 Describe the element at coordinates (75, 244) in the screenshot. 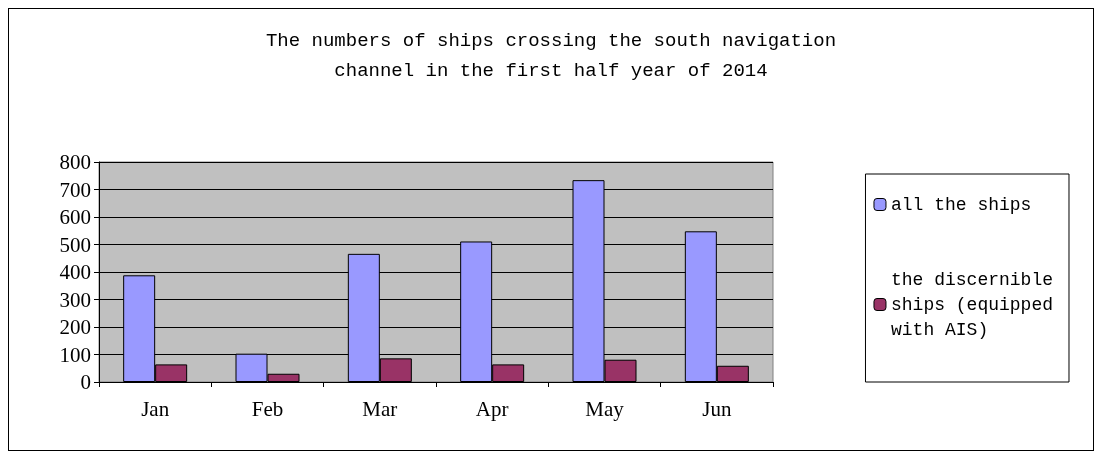

I see `y-tick-label: 500` at that location.